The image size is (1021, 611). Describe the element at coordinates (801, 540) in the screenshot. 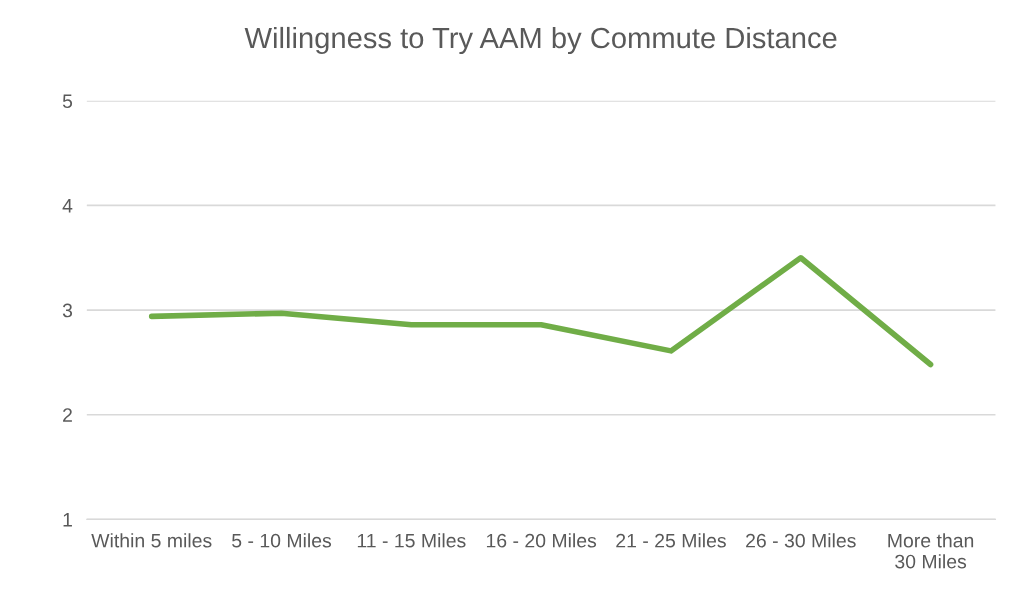

I see `x-tick-label: 26 - 30 Miles` at that location.